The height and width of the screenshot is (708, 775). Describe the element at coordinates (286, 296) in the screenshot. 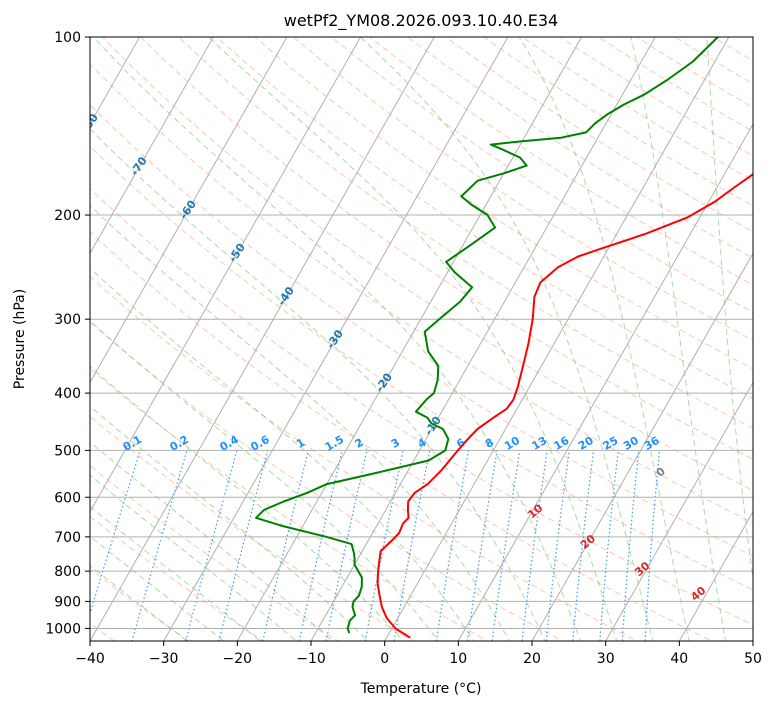

I see `dry-adiabat-label: -40` at that location.